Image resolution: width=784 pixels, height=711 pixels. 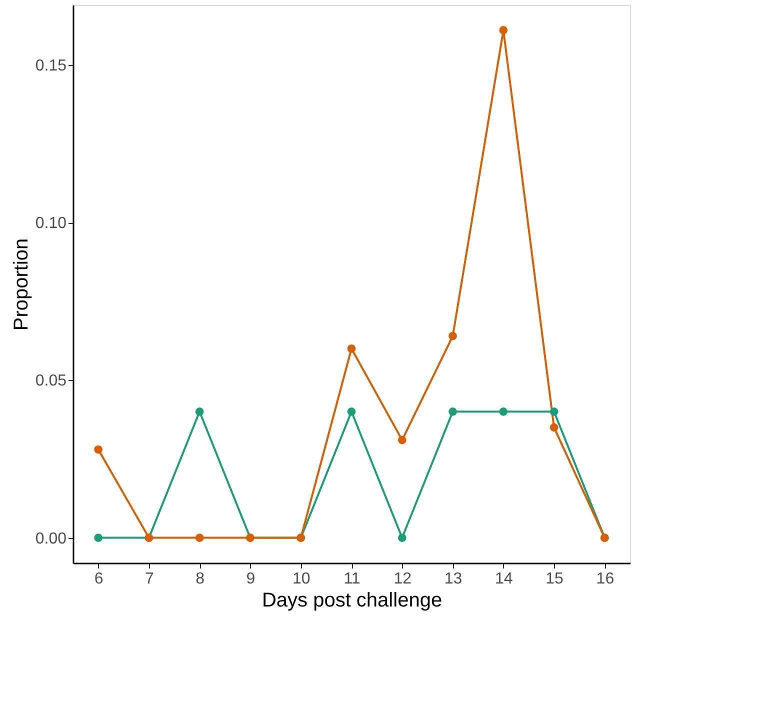 What do you see at coordinates (301, 579) in the screenshot?
I see `x-tick-label: 10` at bounding box center [301, 579].